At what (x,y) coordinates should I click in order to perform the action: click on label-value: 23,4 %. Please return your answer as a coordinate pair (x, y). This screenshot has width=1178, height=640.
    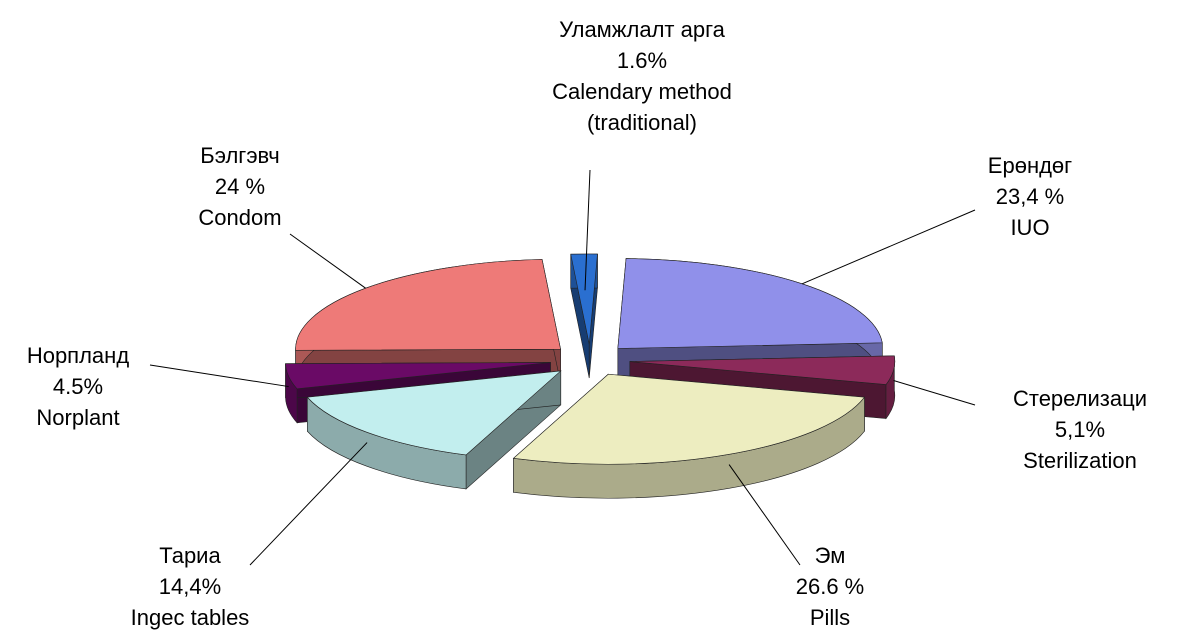
    Looking at the image, I should click on (1030, 196).